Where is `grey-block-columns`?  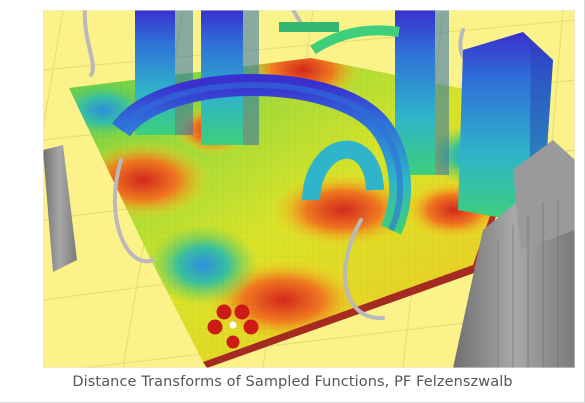
grey-block-columns is located at coordinates (514, 254).